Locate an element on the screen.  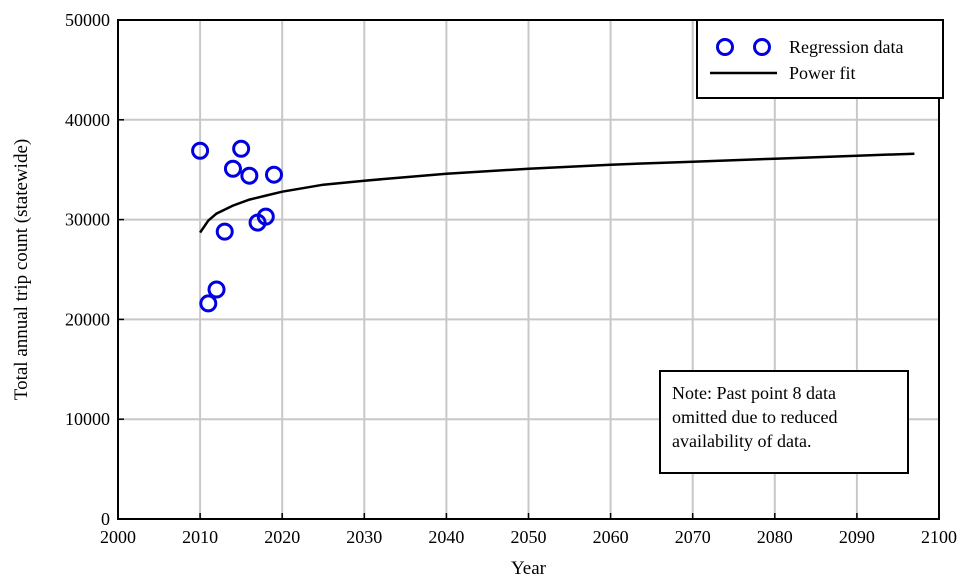
y-tick-label: 10000 is located at coordinates (87, 419).